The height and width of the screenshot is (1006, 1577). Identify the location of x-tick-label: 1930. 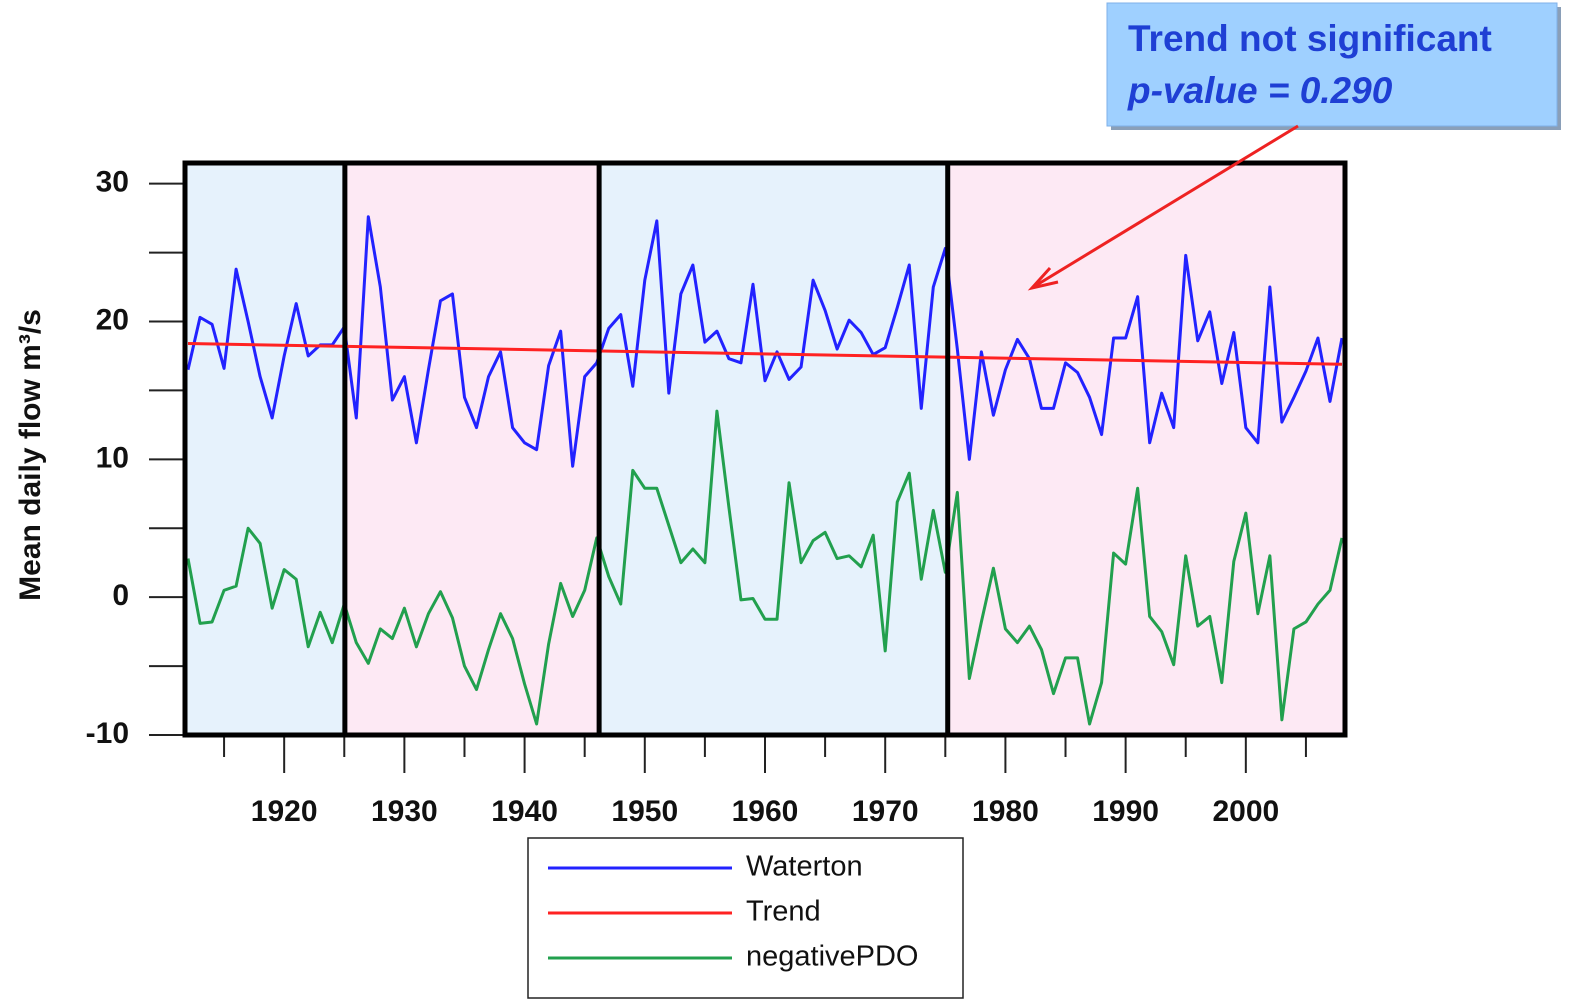
(404, 811).